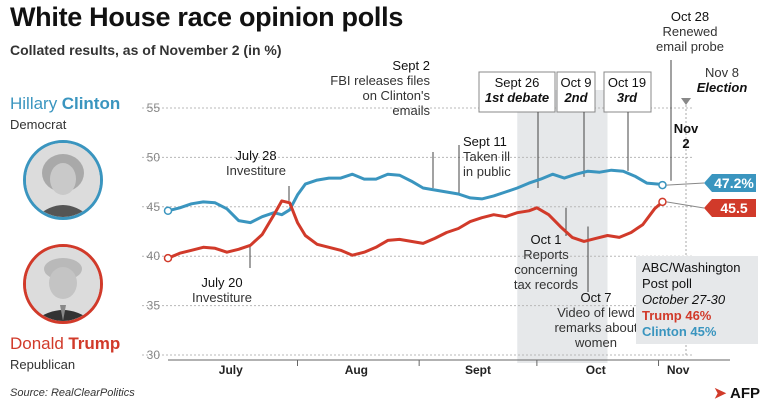 This screenshot has width=768, height=409. I want to click on y-tick-label-45: 45, so click(154, 207).